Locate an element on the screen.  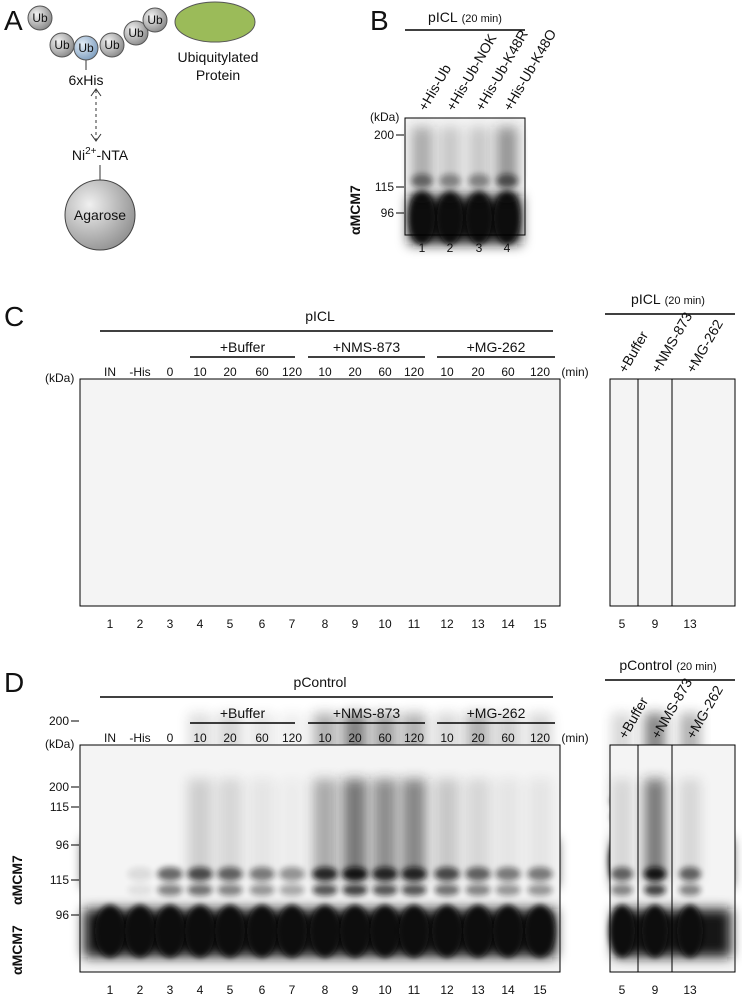
time-unit: (min) is located at coordinates (574, 738).